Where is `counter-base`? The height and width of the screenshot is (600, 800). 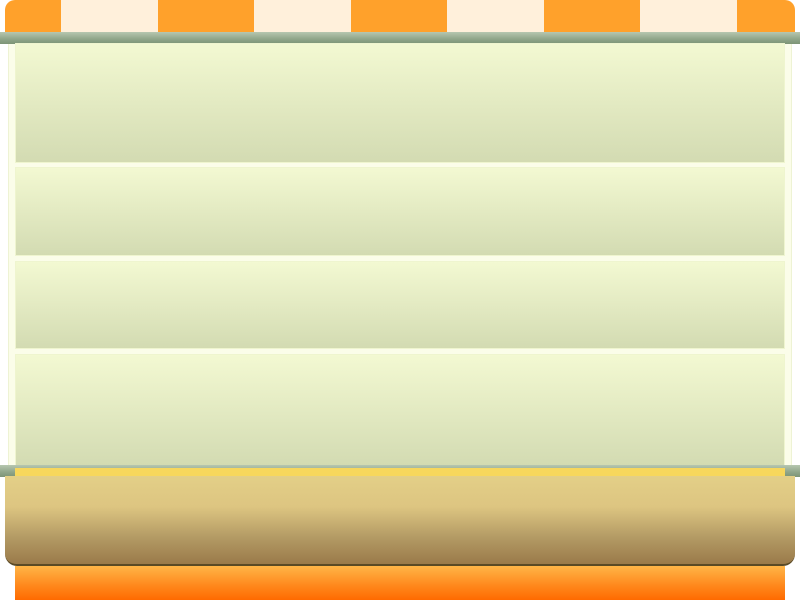 counter-base is located at coordinates (400, 583).